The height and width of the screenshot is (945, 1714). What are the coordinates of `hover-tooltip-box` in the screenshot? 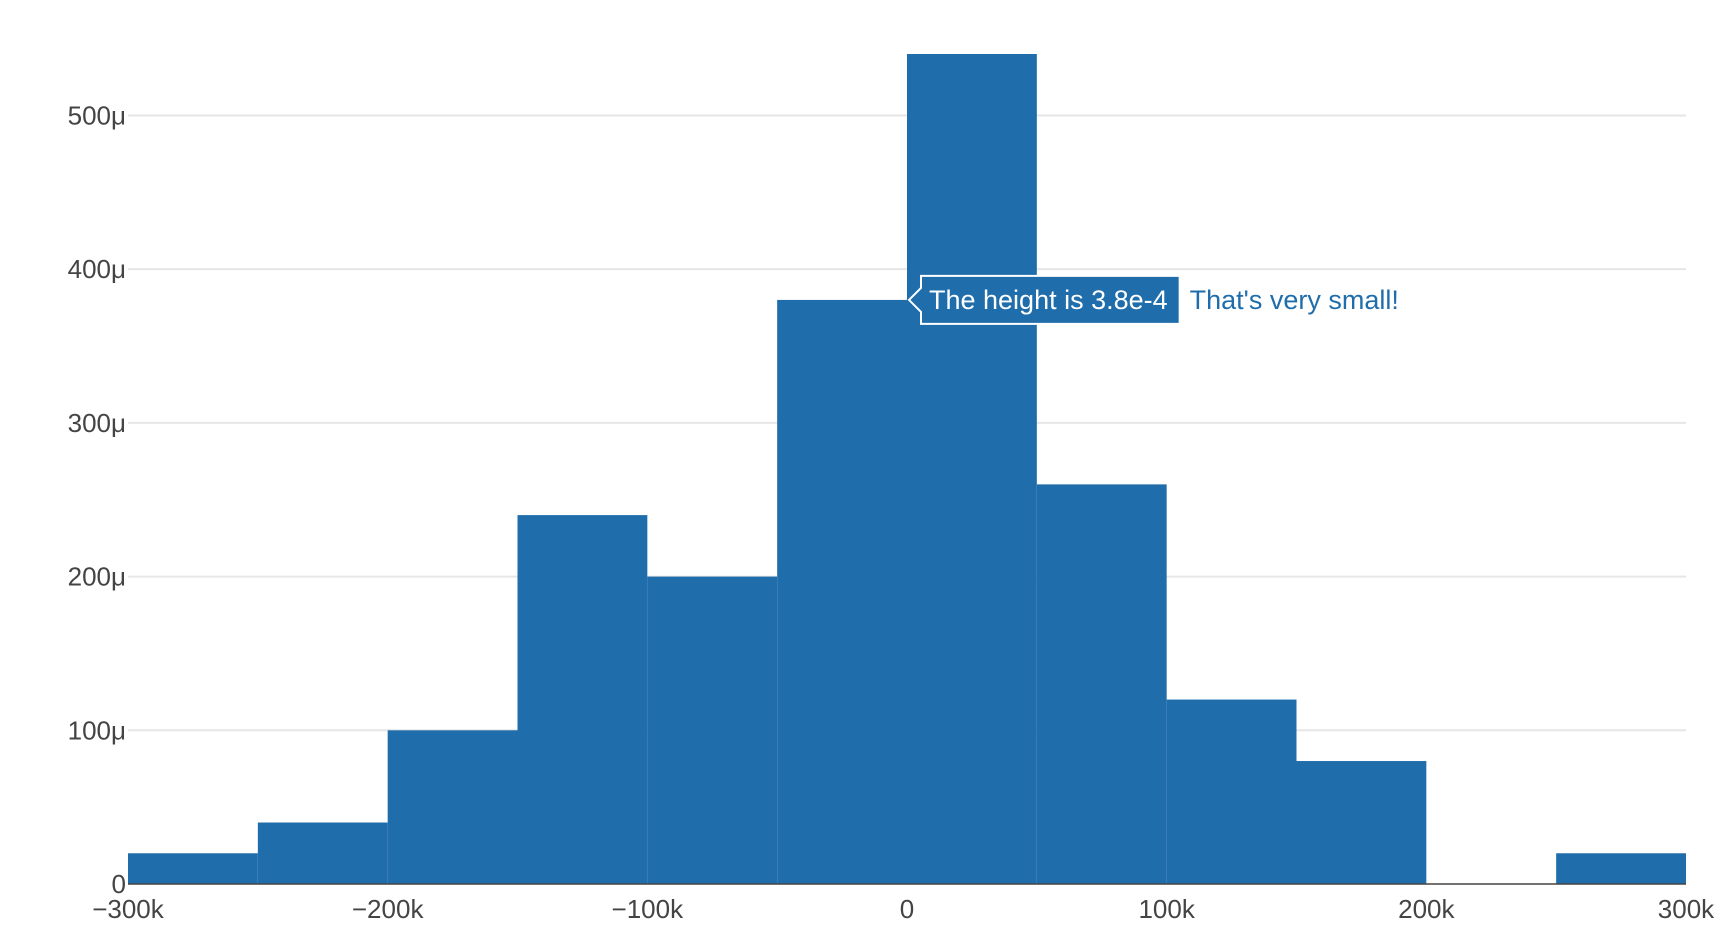 It's located at (1044, 299).